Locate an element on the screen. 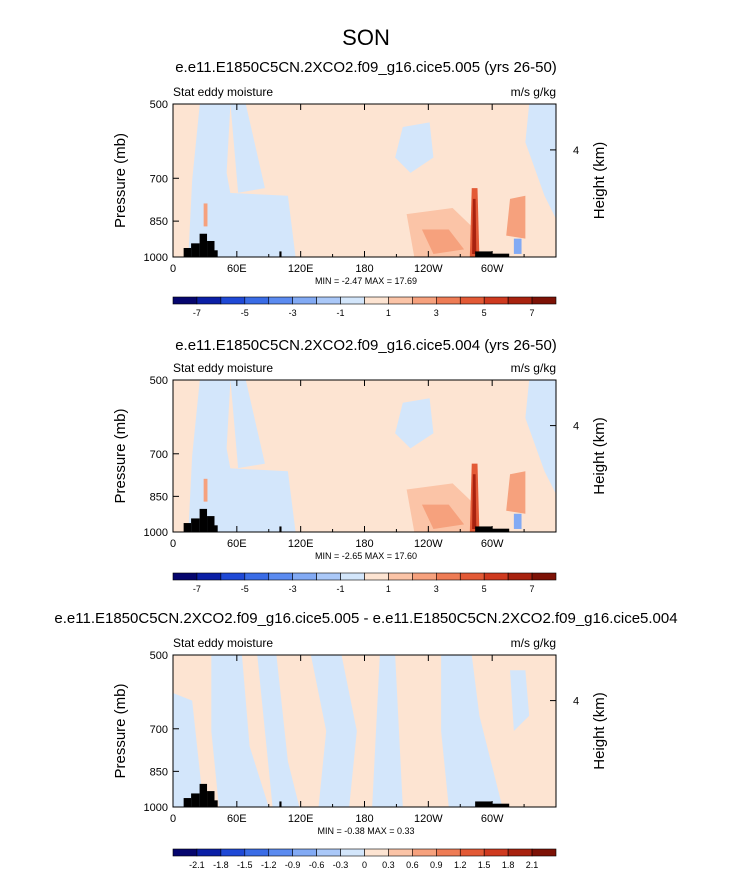 The width and height of the screenshot is (733, 872). height-tick-label: 4 is located at coordinates (576, 151).